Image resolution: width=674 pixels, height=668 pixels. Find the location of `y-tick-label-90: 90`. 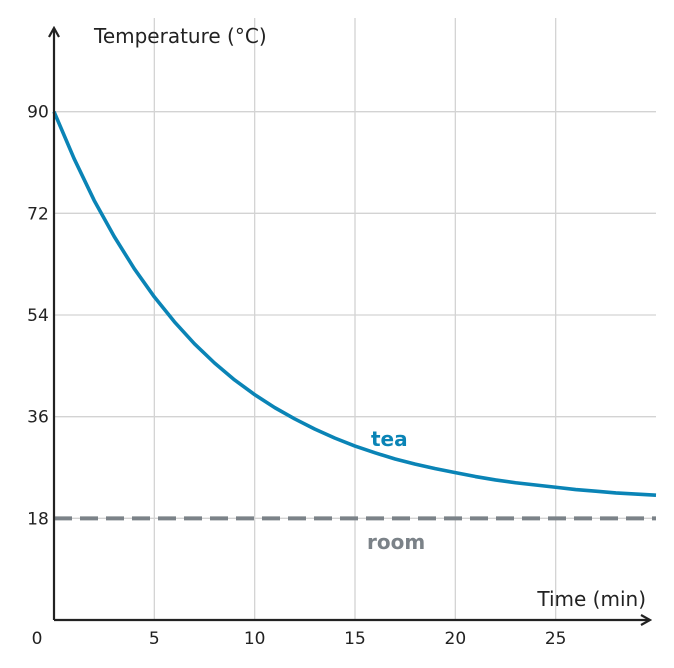

y-tick-label-90: 90 is located at coordinates (38, 113).